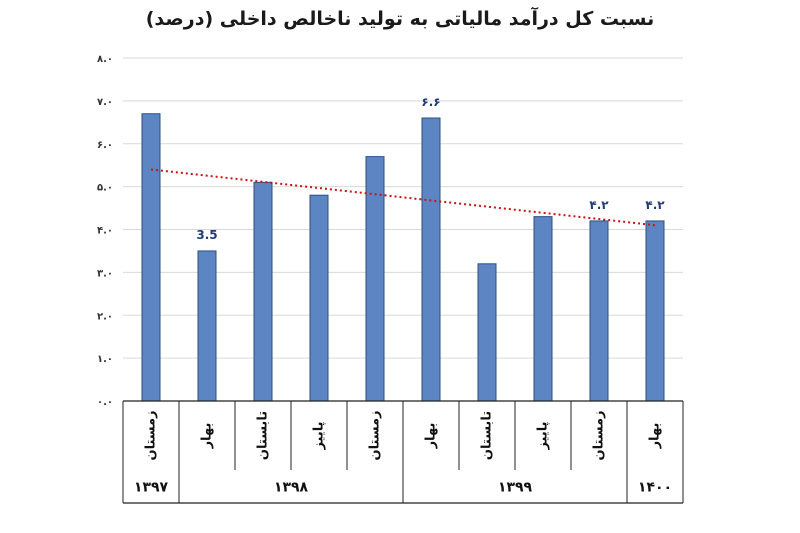 The width and height of the screenshot is (800, 533). What do you see at coordinates (655, 488) in the screenshot?
I see `year-label: ۱۴۰۰` at bounding box center [655, 488].